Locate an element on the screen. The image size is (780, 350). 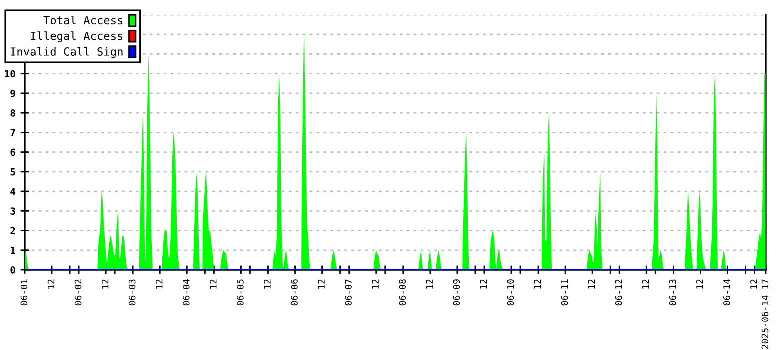
y-tick-label: 9 is located at coordinates (13, 94).